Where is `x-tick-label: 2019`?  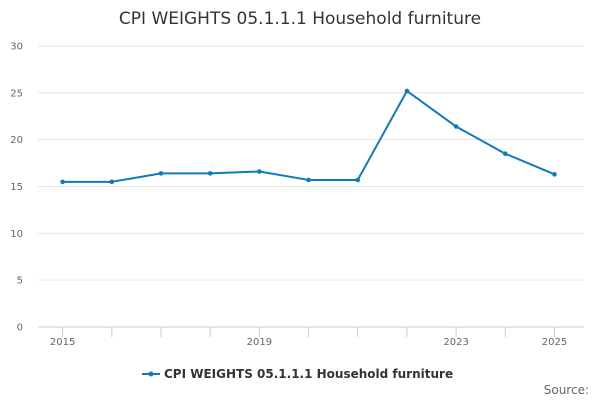 x-tick-label: 2019 is located at coordinates (259, 342).